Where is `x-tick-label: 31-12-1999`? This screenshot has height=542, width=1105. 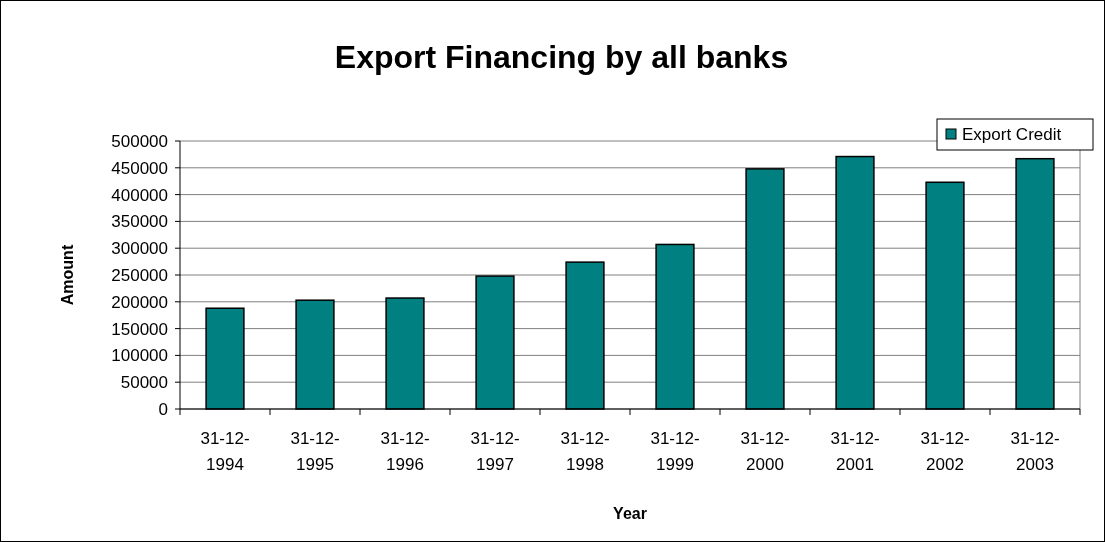
x-tick-label: 31-12-1999 is located at coordinates (675, 451).